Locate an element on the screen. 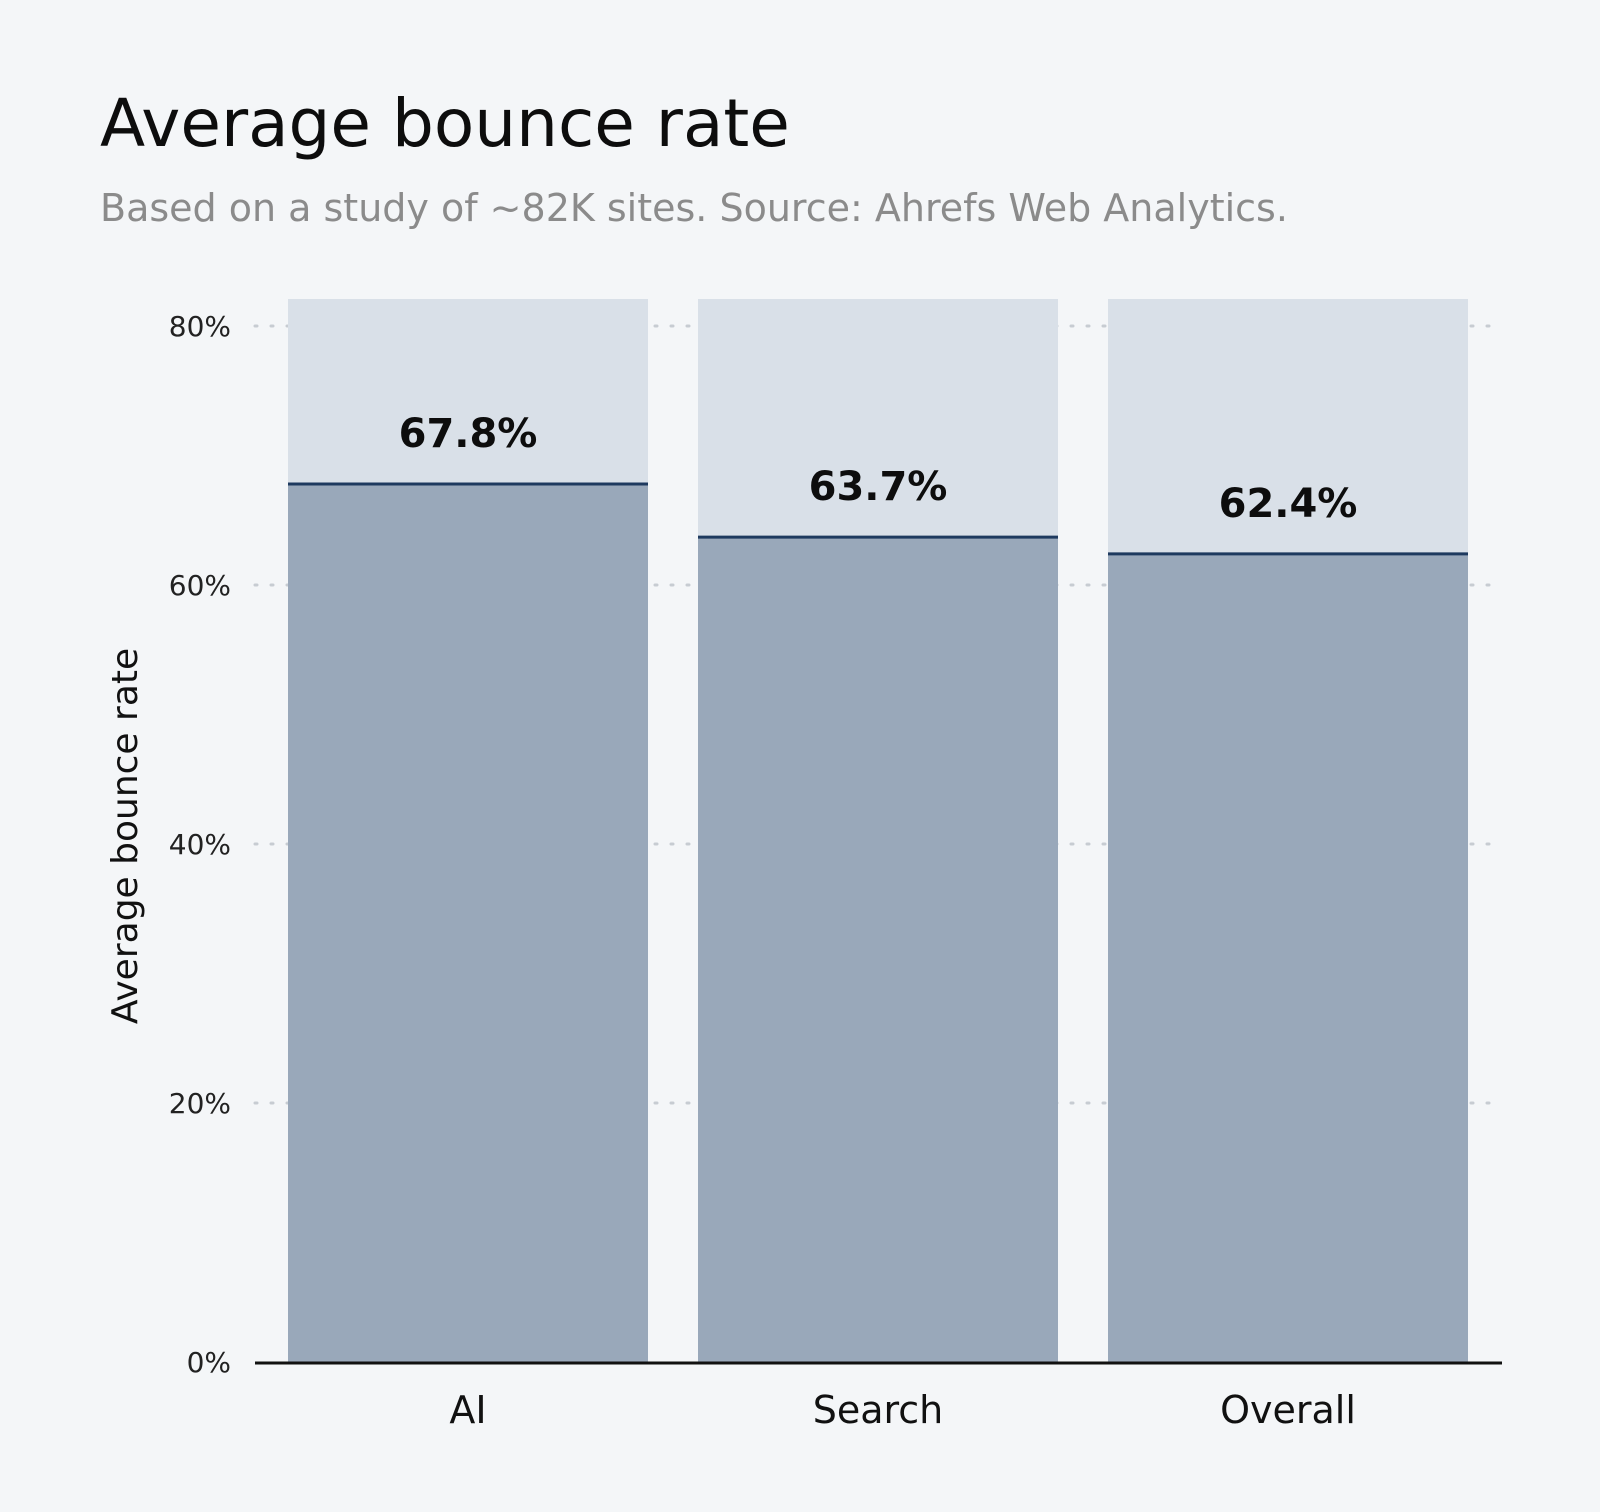  data-label: 62.4% is located at coordinates (1288, 504).